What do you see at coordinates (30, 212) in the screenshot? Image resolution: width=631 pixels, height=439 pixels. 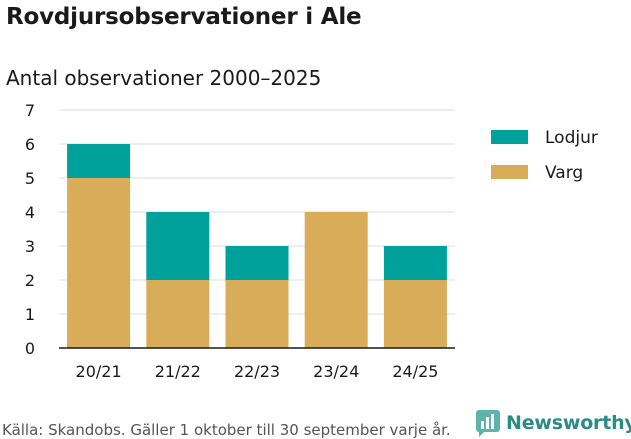 I see `y-tick-label: 4` at bounding box center [30, 212].